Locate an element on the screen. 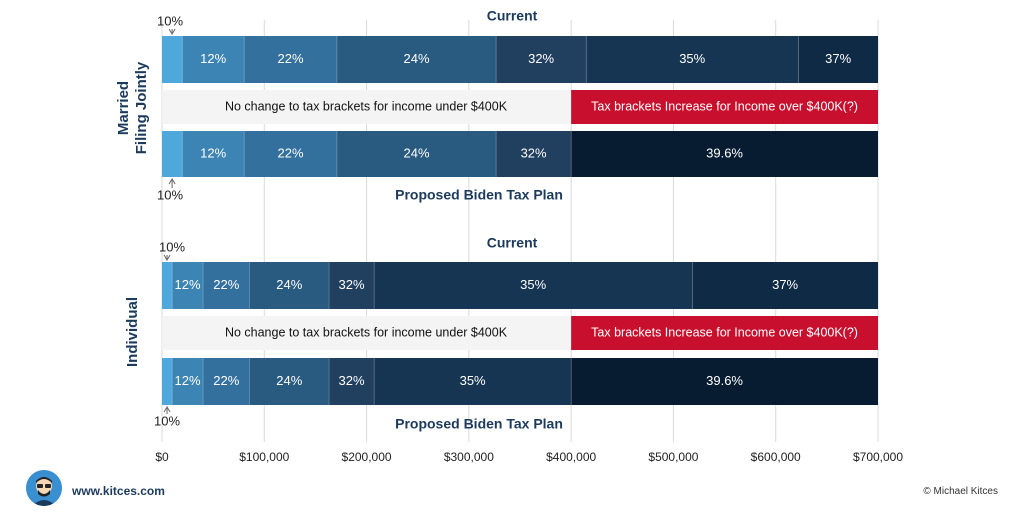  panel1-current-label-22pct: 22% is located at coordinates (226, 284).